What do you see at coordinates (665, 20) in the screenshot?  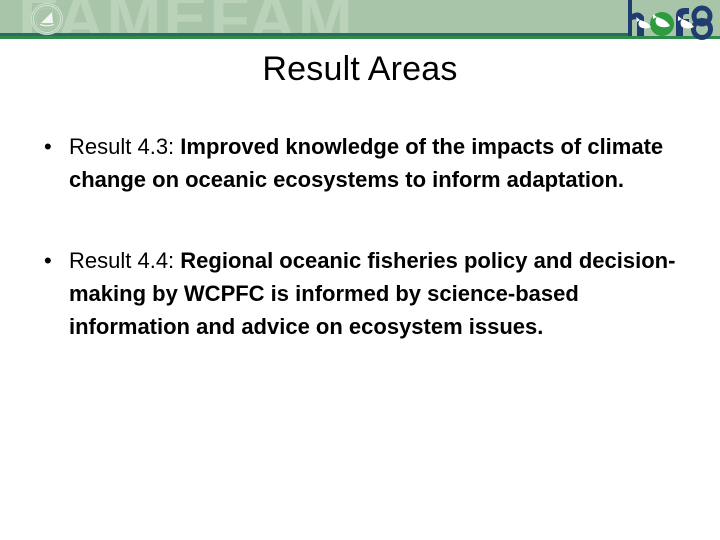 I see `hofa-brand-logo-icon` at bounding box center [665, 20].